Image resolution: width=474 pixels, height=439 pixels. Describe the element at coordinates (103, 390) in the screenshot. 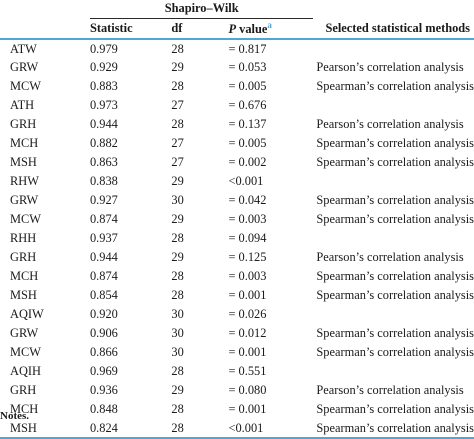

I see `row-statistic: 0.936` at that location.